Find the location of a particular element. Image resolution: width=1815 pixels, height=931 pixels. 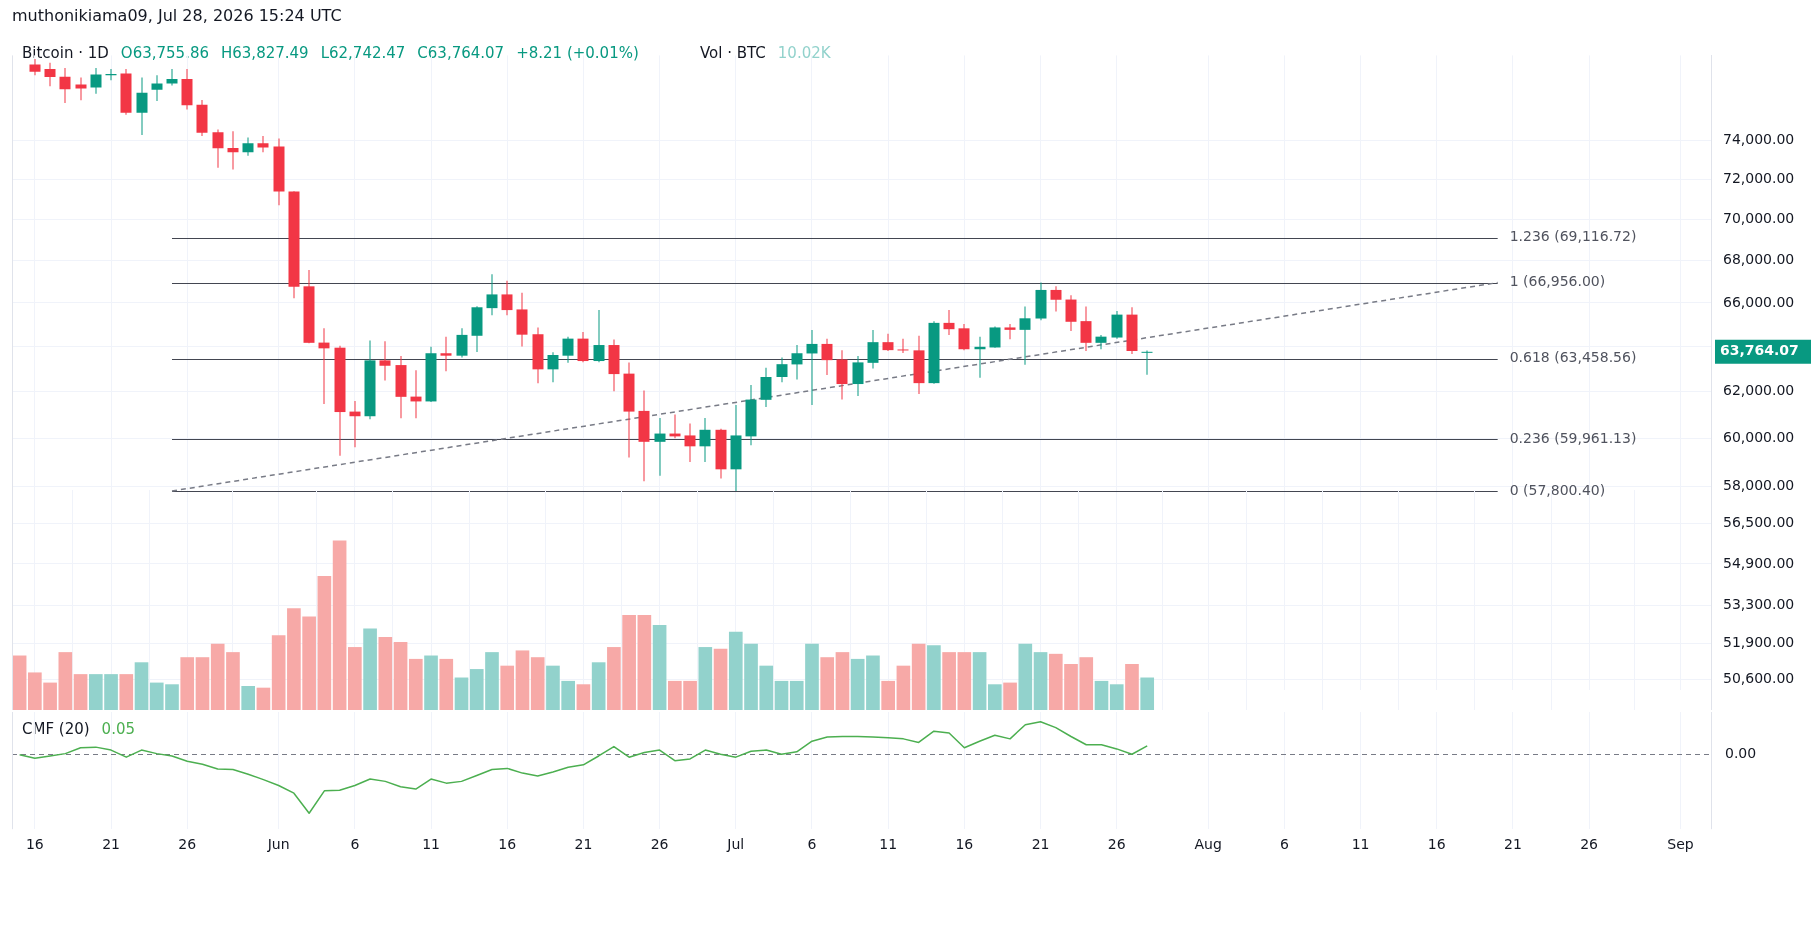

y-tick-label: 72,000.00 is located at coordinates (1759, 178).